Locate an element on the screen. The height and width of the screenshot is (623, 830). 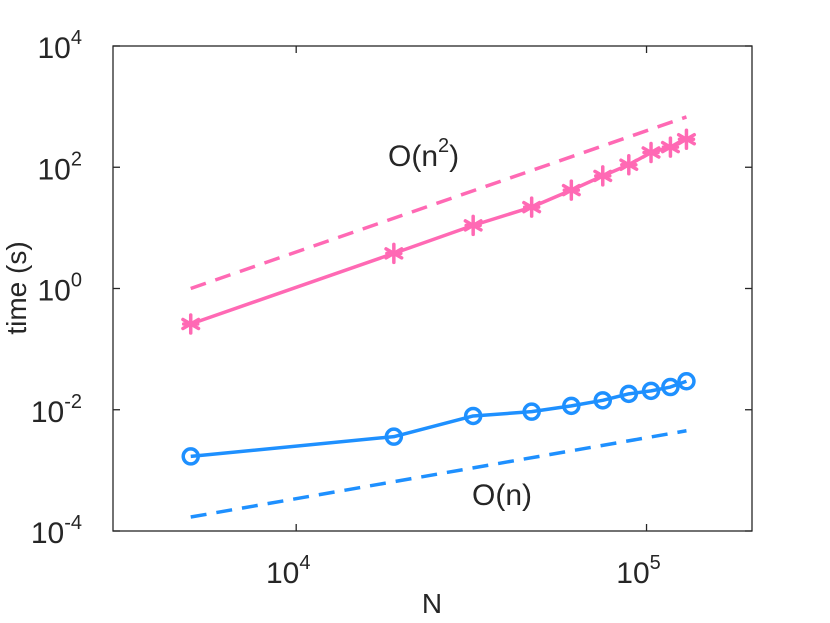
y-tick-label-exponent-2: 0 is located at coordinates (76, 281).